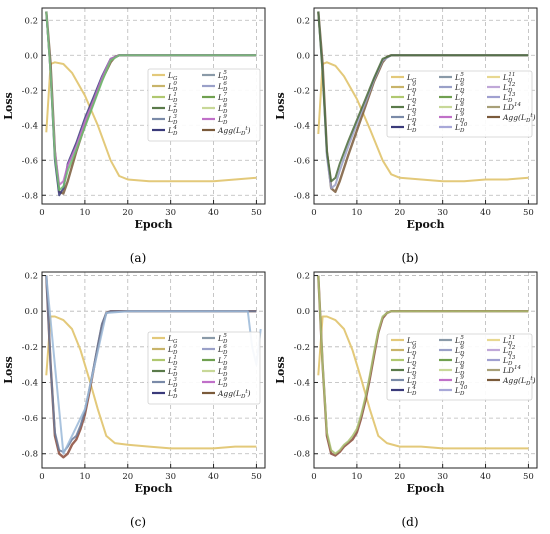 Image resolution: width=550 pixels, height=534 pixels. What do you see at coordinates (409, 258) in the screenshot?
I see `panel-caption: (b)` at bounding box center [409, 258].